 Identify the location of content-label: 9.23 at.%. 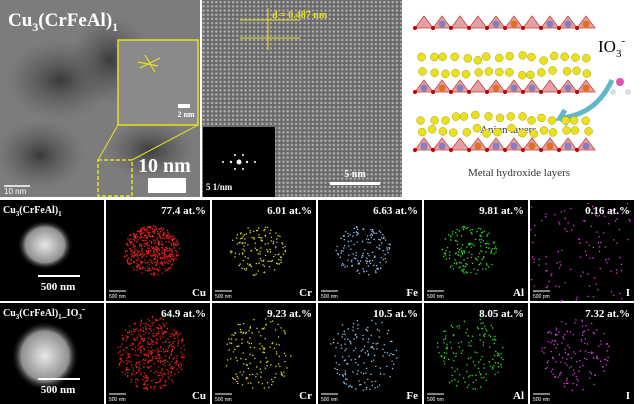
(289, 314).